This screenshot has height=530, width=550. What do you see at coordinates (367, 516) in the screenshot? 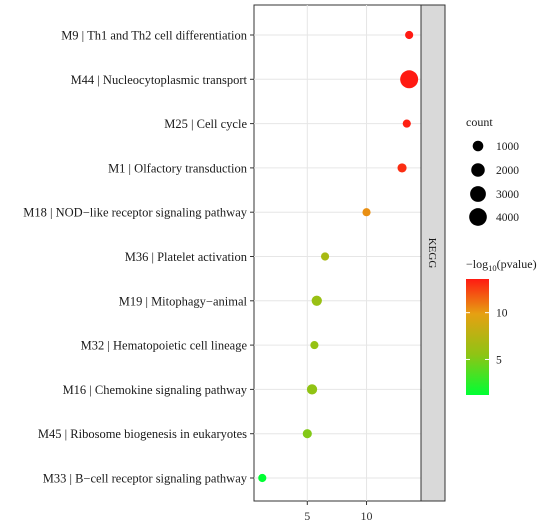
I see `x-tick-label: 10` at bounding box center [367, 516].